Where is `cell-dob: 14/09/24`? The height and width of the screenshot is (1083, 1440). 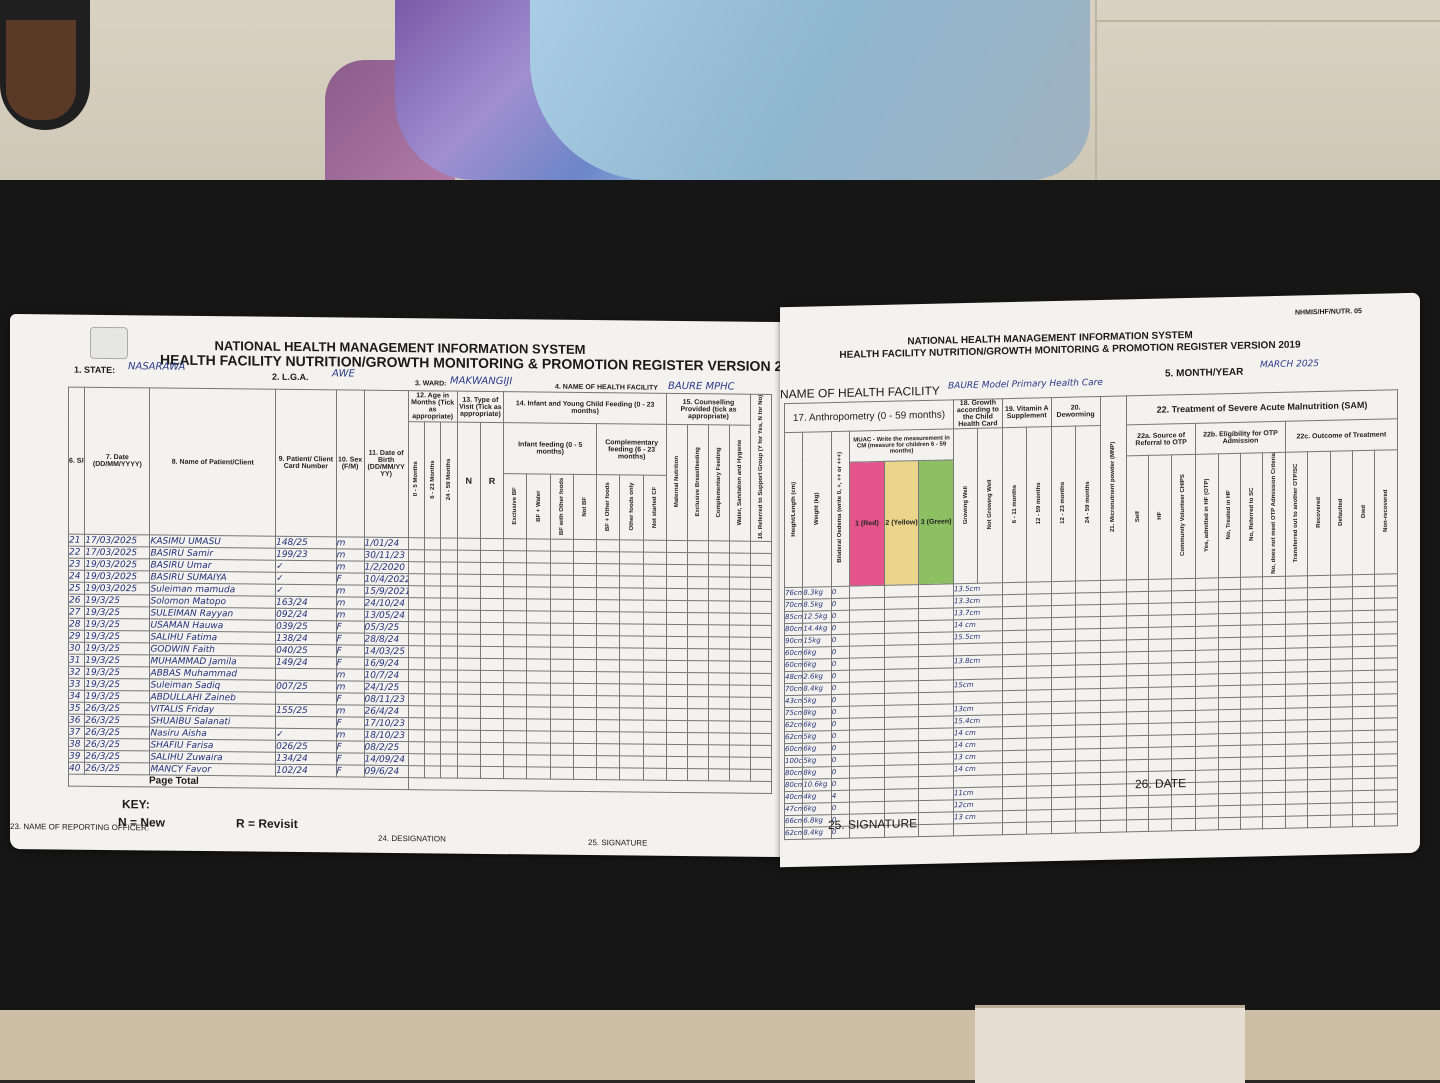
cell-dob: 14/09/24 is located at coordinates (386, 760).